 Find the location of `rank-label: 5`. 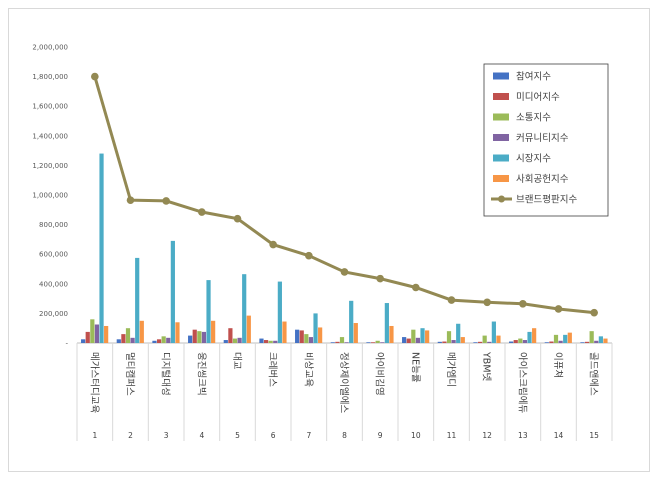

rank-label: 5 is located at coordinates (237, 435).